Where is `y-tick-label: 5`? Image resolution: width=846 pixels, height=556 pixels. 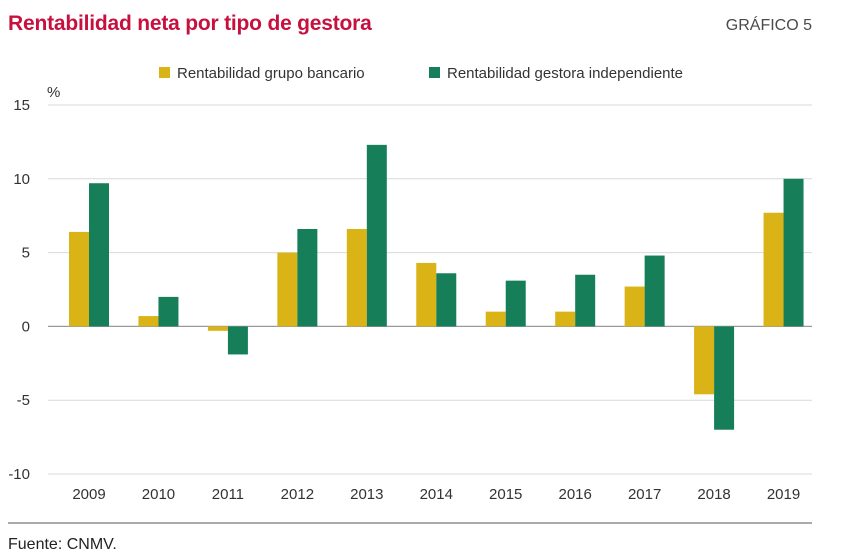
y-tick-label: 5 is located at coordinates (26, 253).